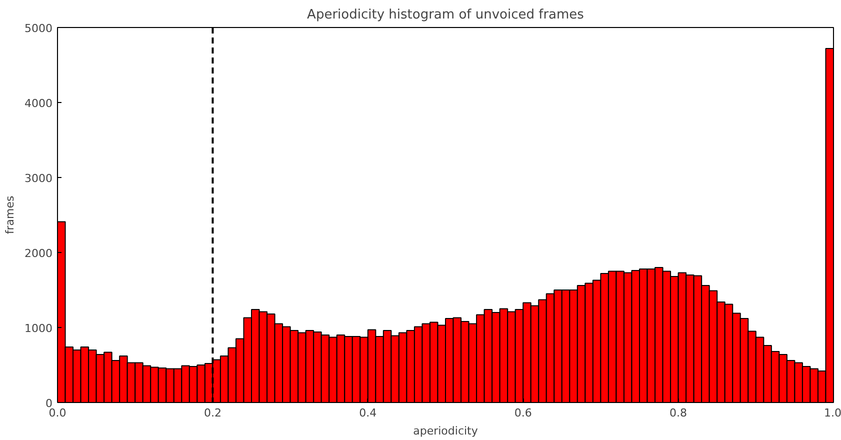 Image resolution: width=841 pixels, height=440 pixels. Describe the element at coordinates (832, 413) in the screenshot. I see `x-tick-label: 1.0` at that location.